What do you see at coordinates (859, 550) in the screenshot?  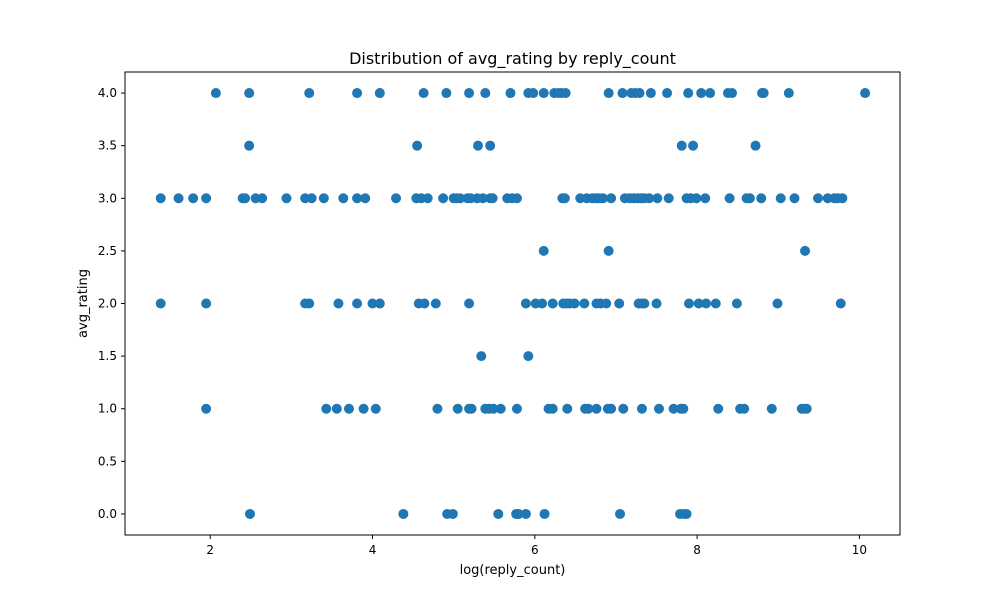 I see `x-tick-label: 10` at bounding box center [859, 550].